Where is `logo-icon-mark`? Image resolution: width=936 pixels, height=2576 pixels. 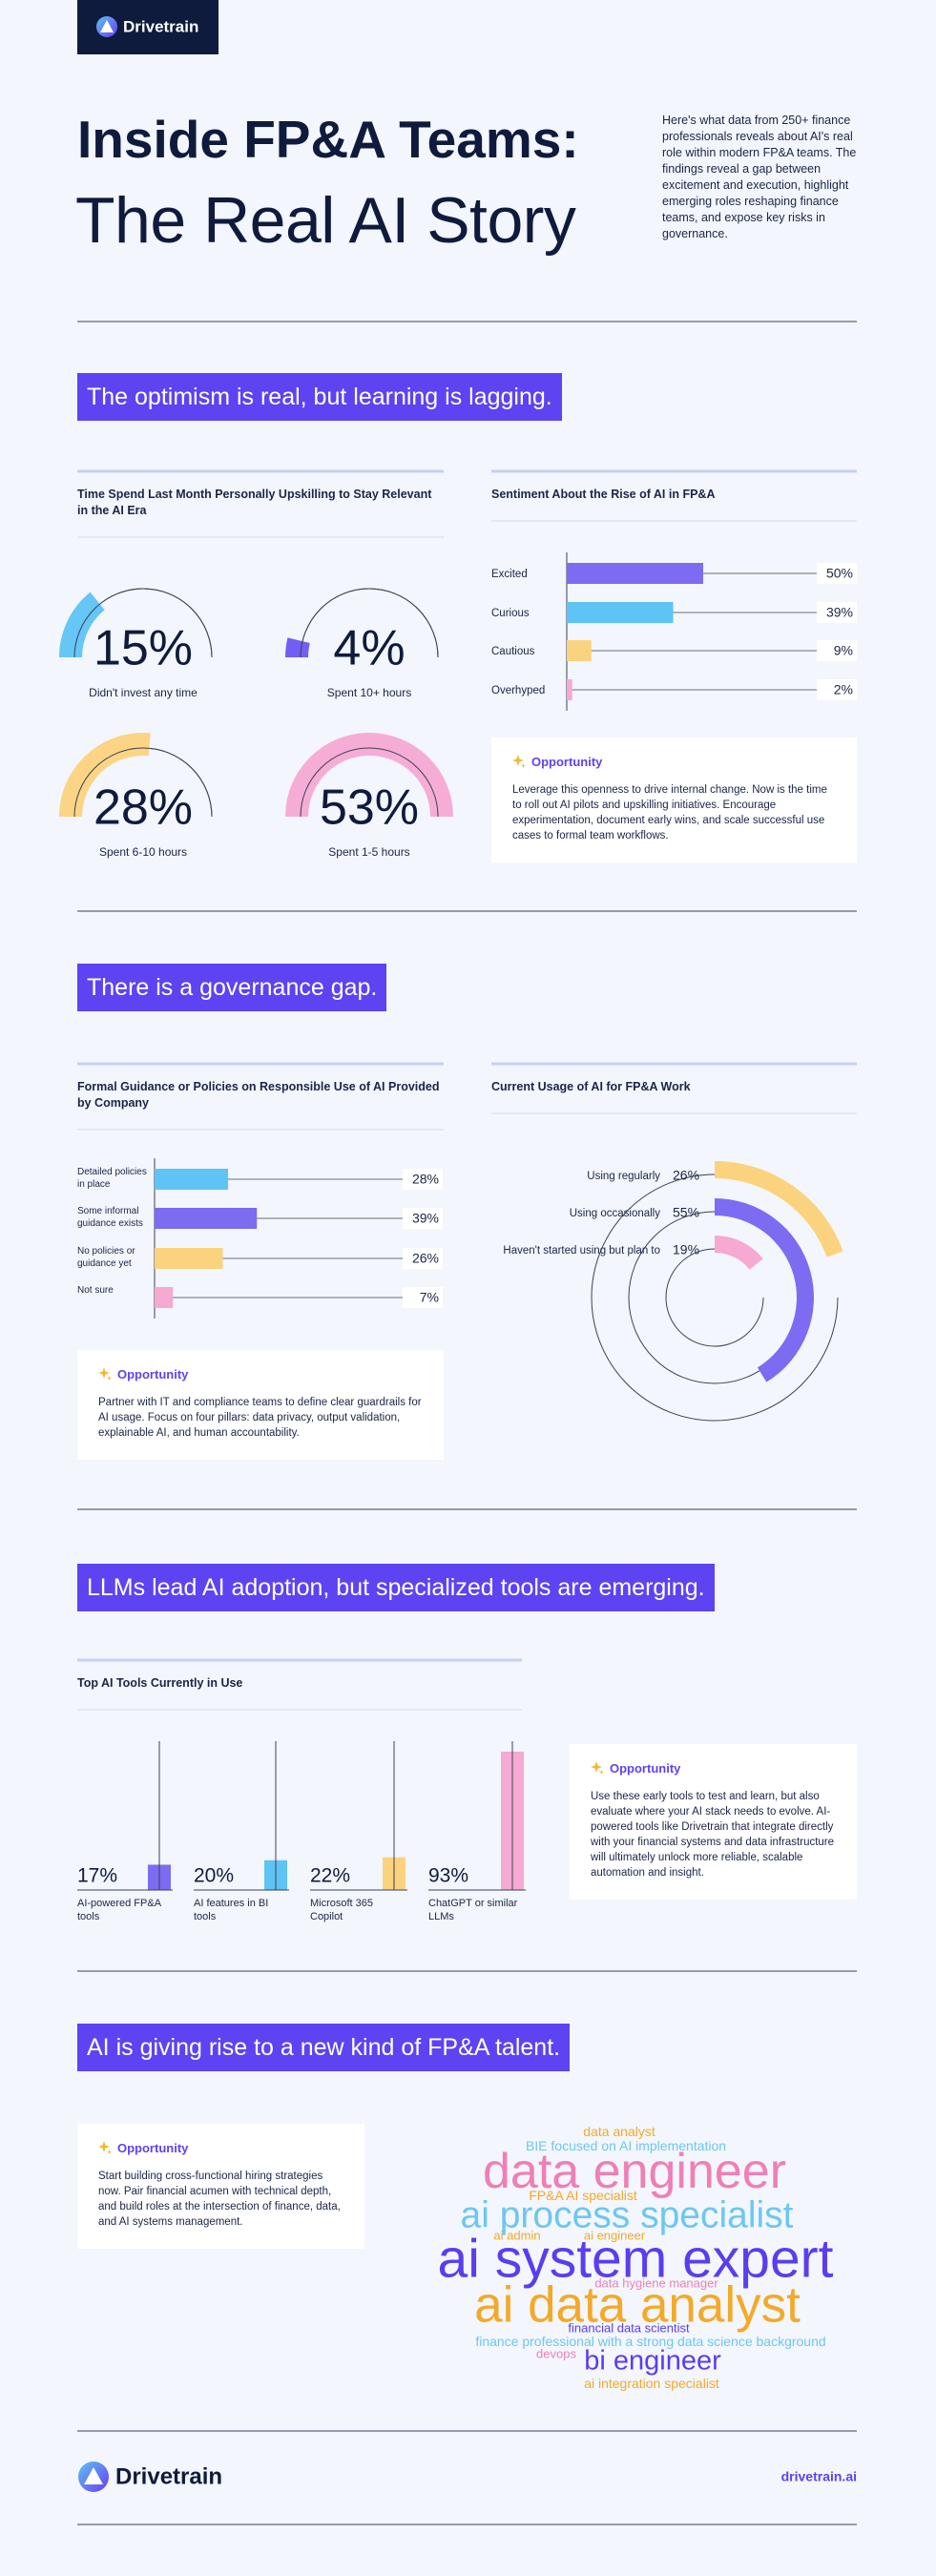
logo-icon-mark is located at coordinates (107, 26).